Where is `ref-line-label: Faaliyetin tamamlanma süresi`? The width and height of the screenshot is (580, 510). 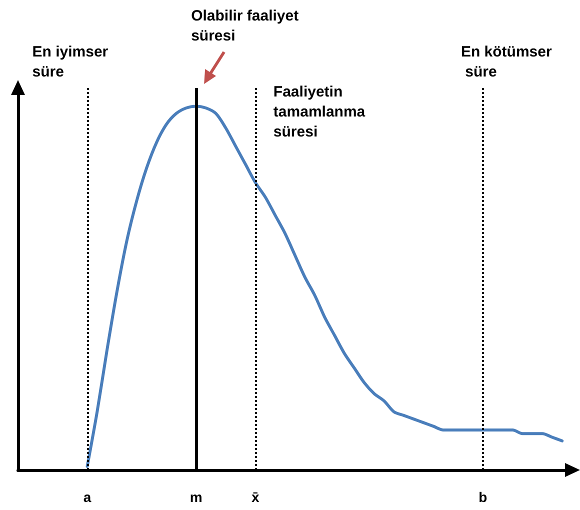 ref-line-label: Faaliyetin tamamlanma süresi is located at coordinates (321, 112).